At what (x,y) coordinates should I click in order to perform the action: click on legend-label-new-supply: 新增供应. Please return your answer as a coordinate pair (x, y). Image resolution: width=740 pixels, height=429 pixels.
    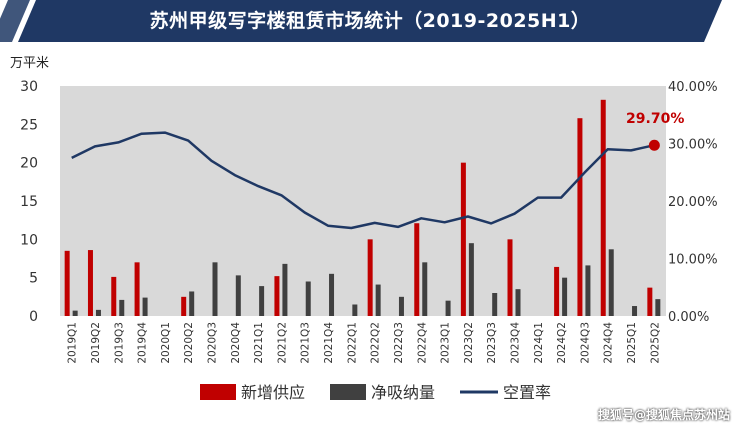
    Looking at the image, I should click on (273, 392).